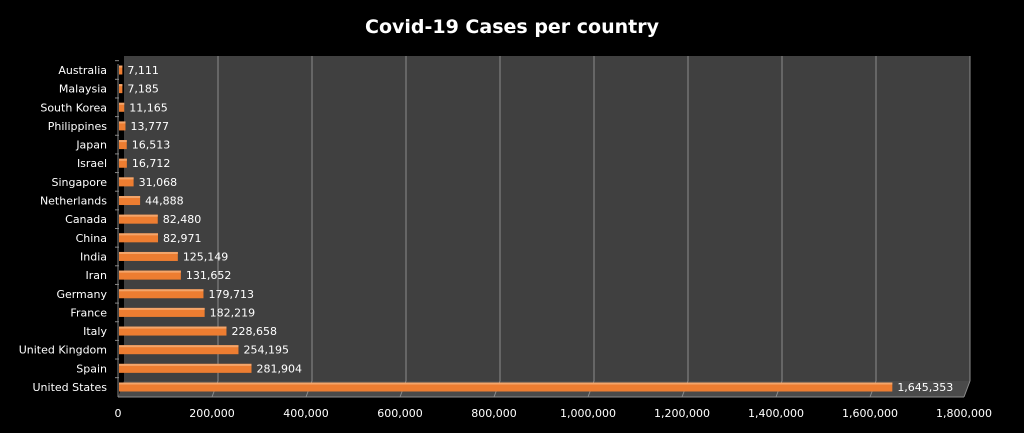 Image resolution: width=1024 pixels, height=433 pixels. I want to click on gridline-floor, so click(967, 389).